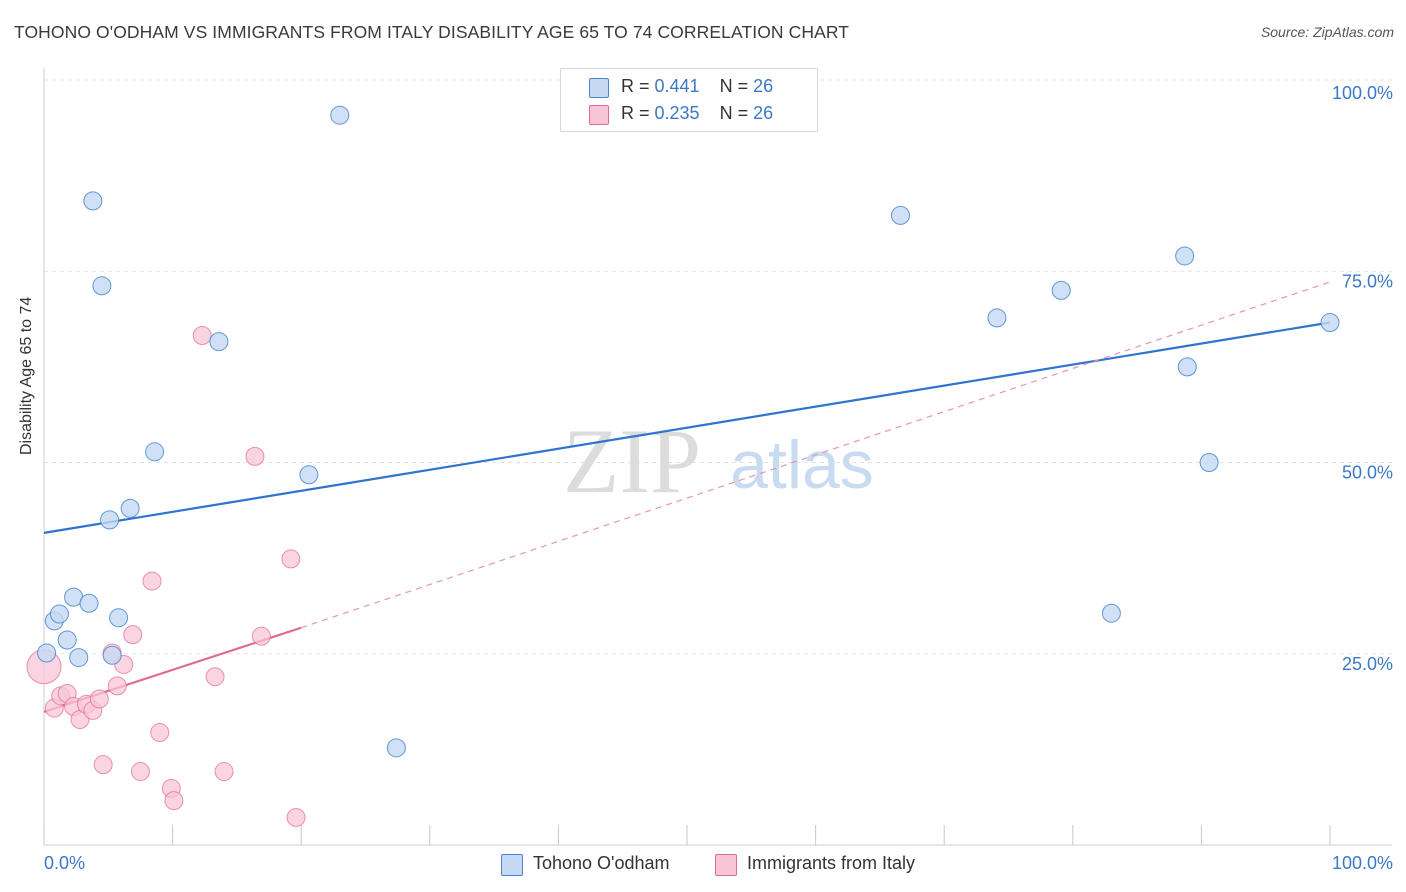  What do you see at coordinates (736, 113) in the screenshot?
I see `legend-n-label-2: N =` at bounding box center [736, 113].